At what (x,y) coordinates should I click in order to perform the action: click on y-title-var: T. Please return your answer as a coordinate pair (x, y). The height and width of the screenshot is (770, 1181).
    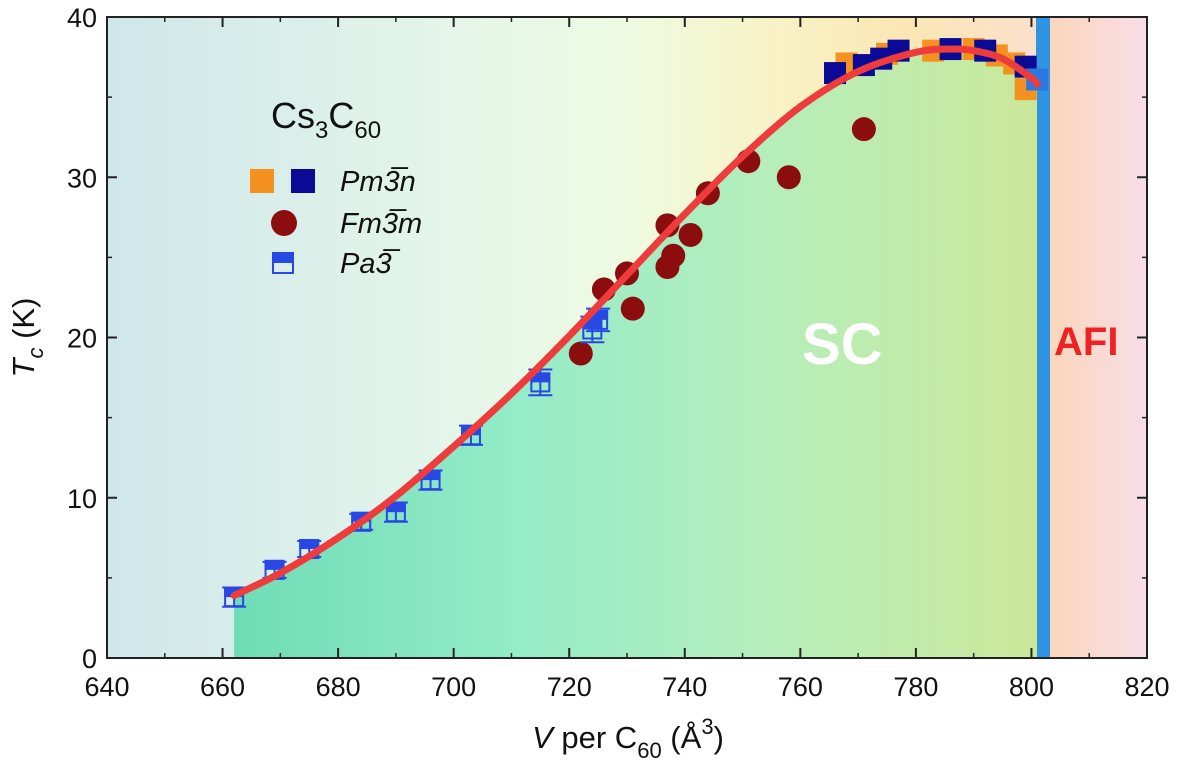
    Looking at the image, I should click on (23, 366).